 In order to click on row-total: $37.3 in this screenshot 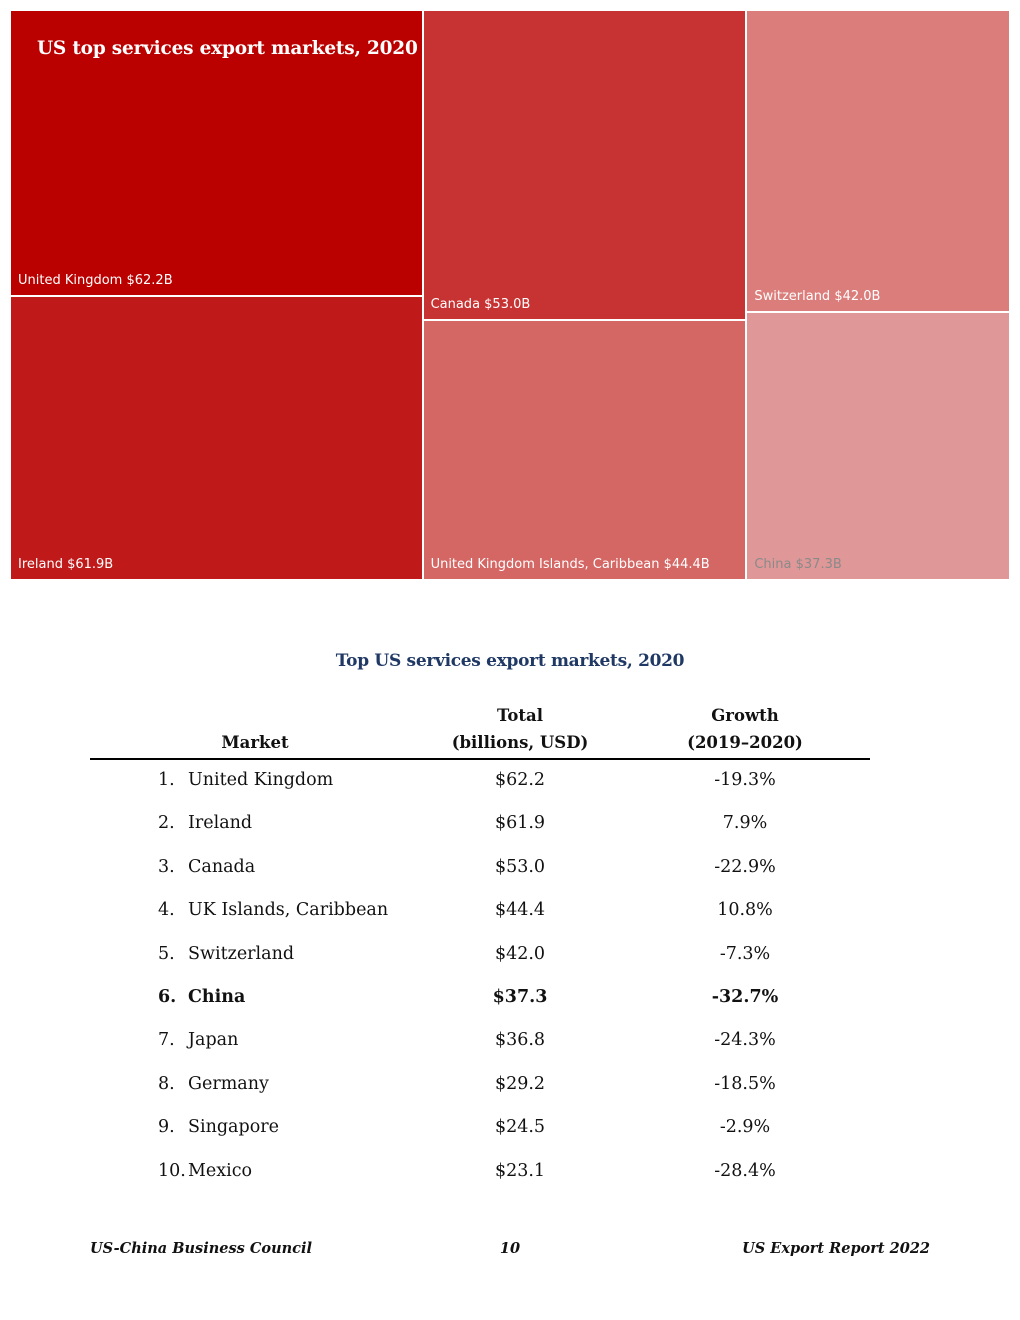, I will do `click(520, 996)`.